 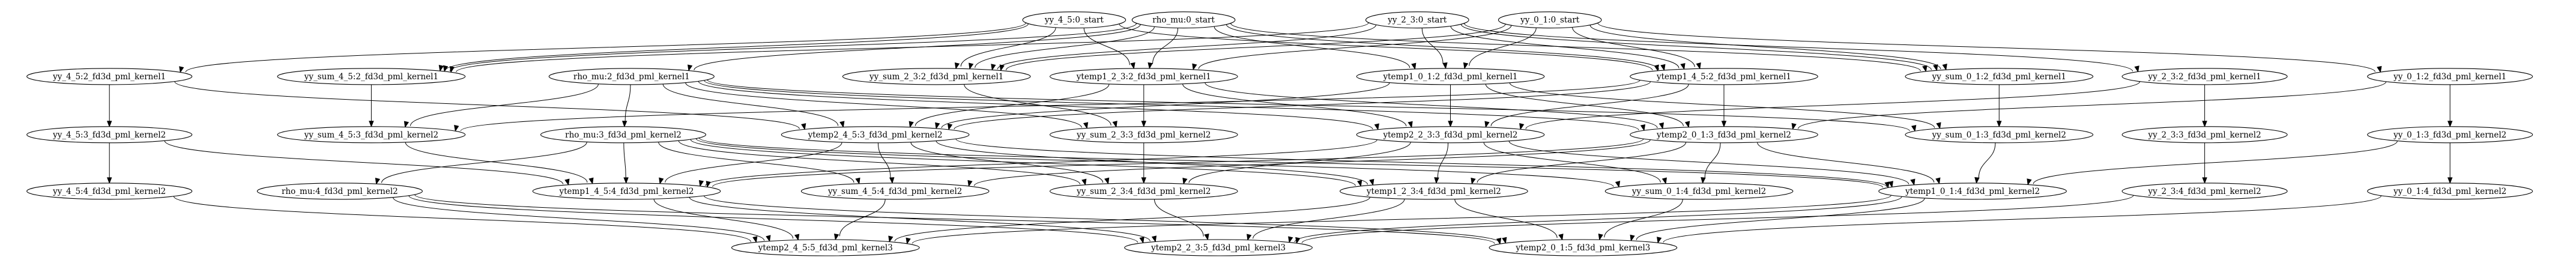 I want to click on node-label: yy_sum_2_3:2_fd3d_pml_kernel1, so click(x=936, y=77).